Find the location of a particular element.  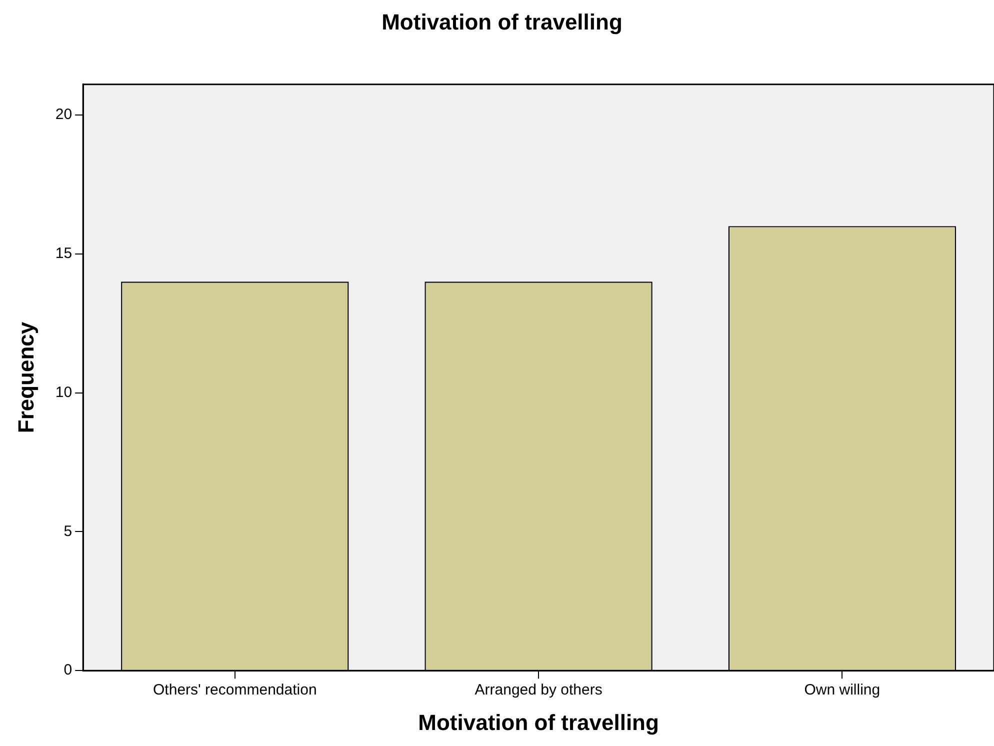

x-tick-label: Own willing is located at coordinates (842, 690).